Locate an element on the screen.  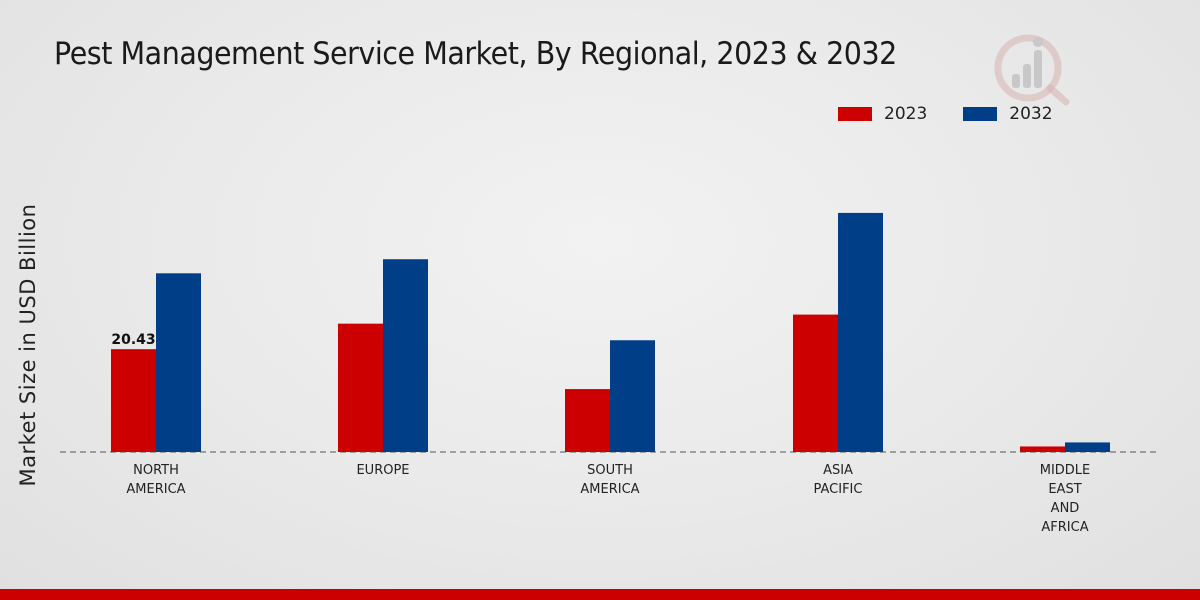
legend-item-2023: 2023 is located at coordinates (882, 114).